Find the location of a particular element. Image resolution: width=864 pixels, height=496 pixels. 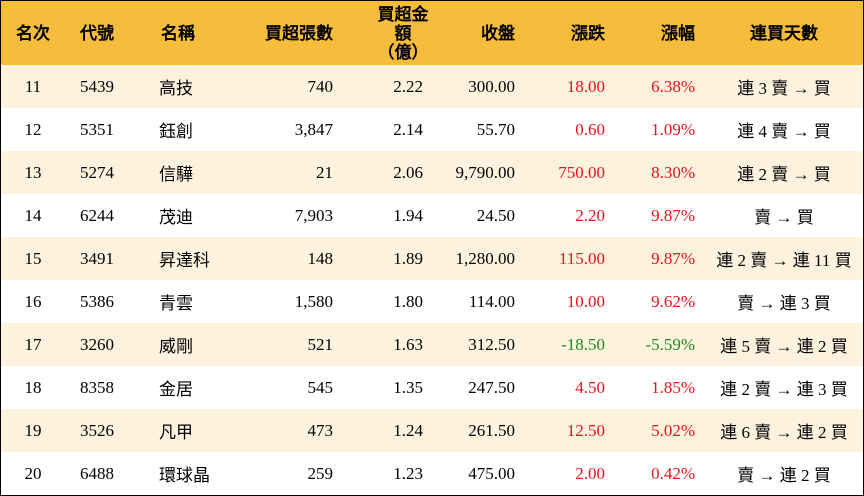

cell-buy-shares: 473 is located at coordinates (320, 430).